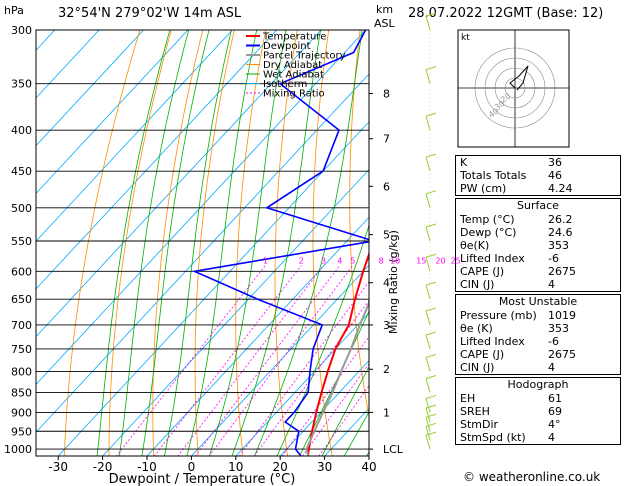  Describe the element at coordinates (294, 37) in the screenshot. I see `legend-label: Temperature` at that location.